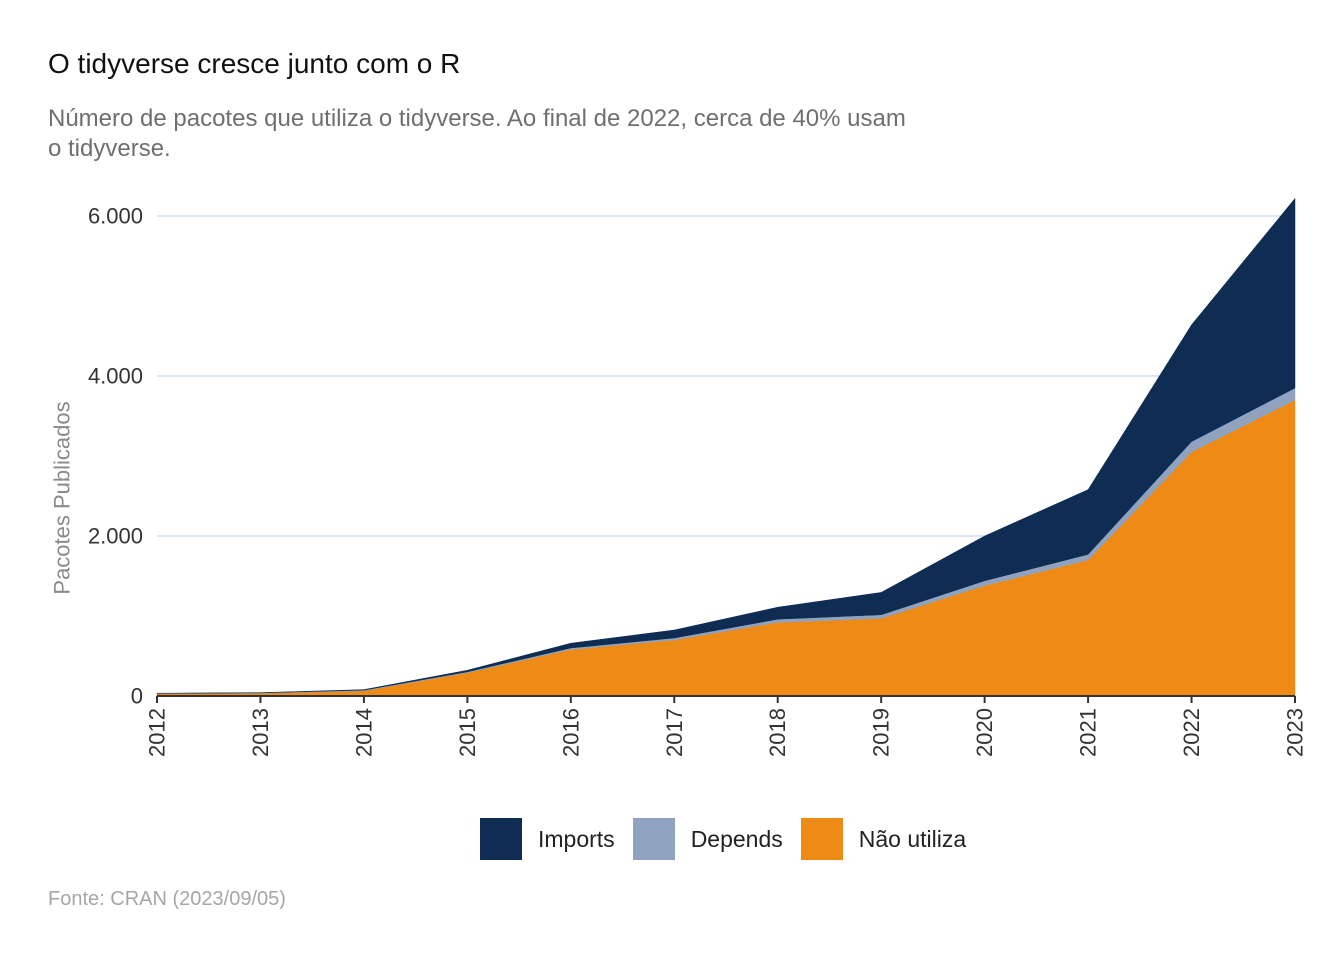 The image size is (1344, 960). What do you see at coordinates (363, 732) in the screenshot?
I see `x-tick-label-2014: 2014` at bounding box center [363, 732].